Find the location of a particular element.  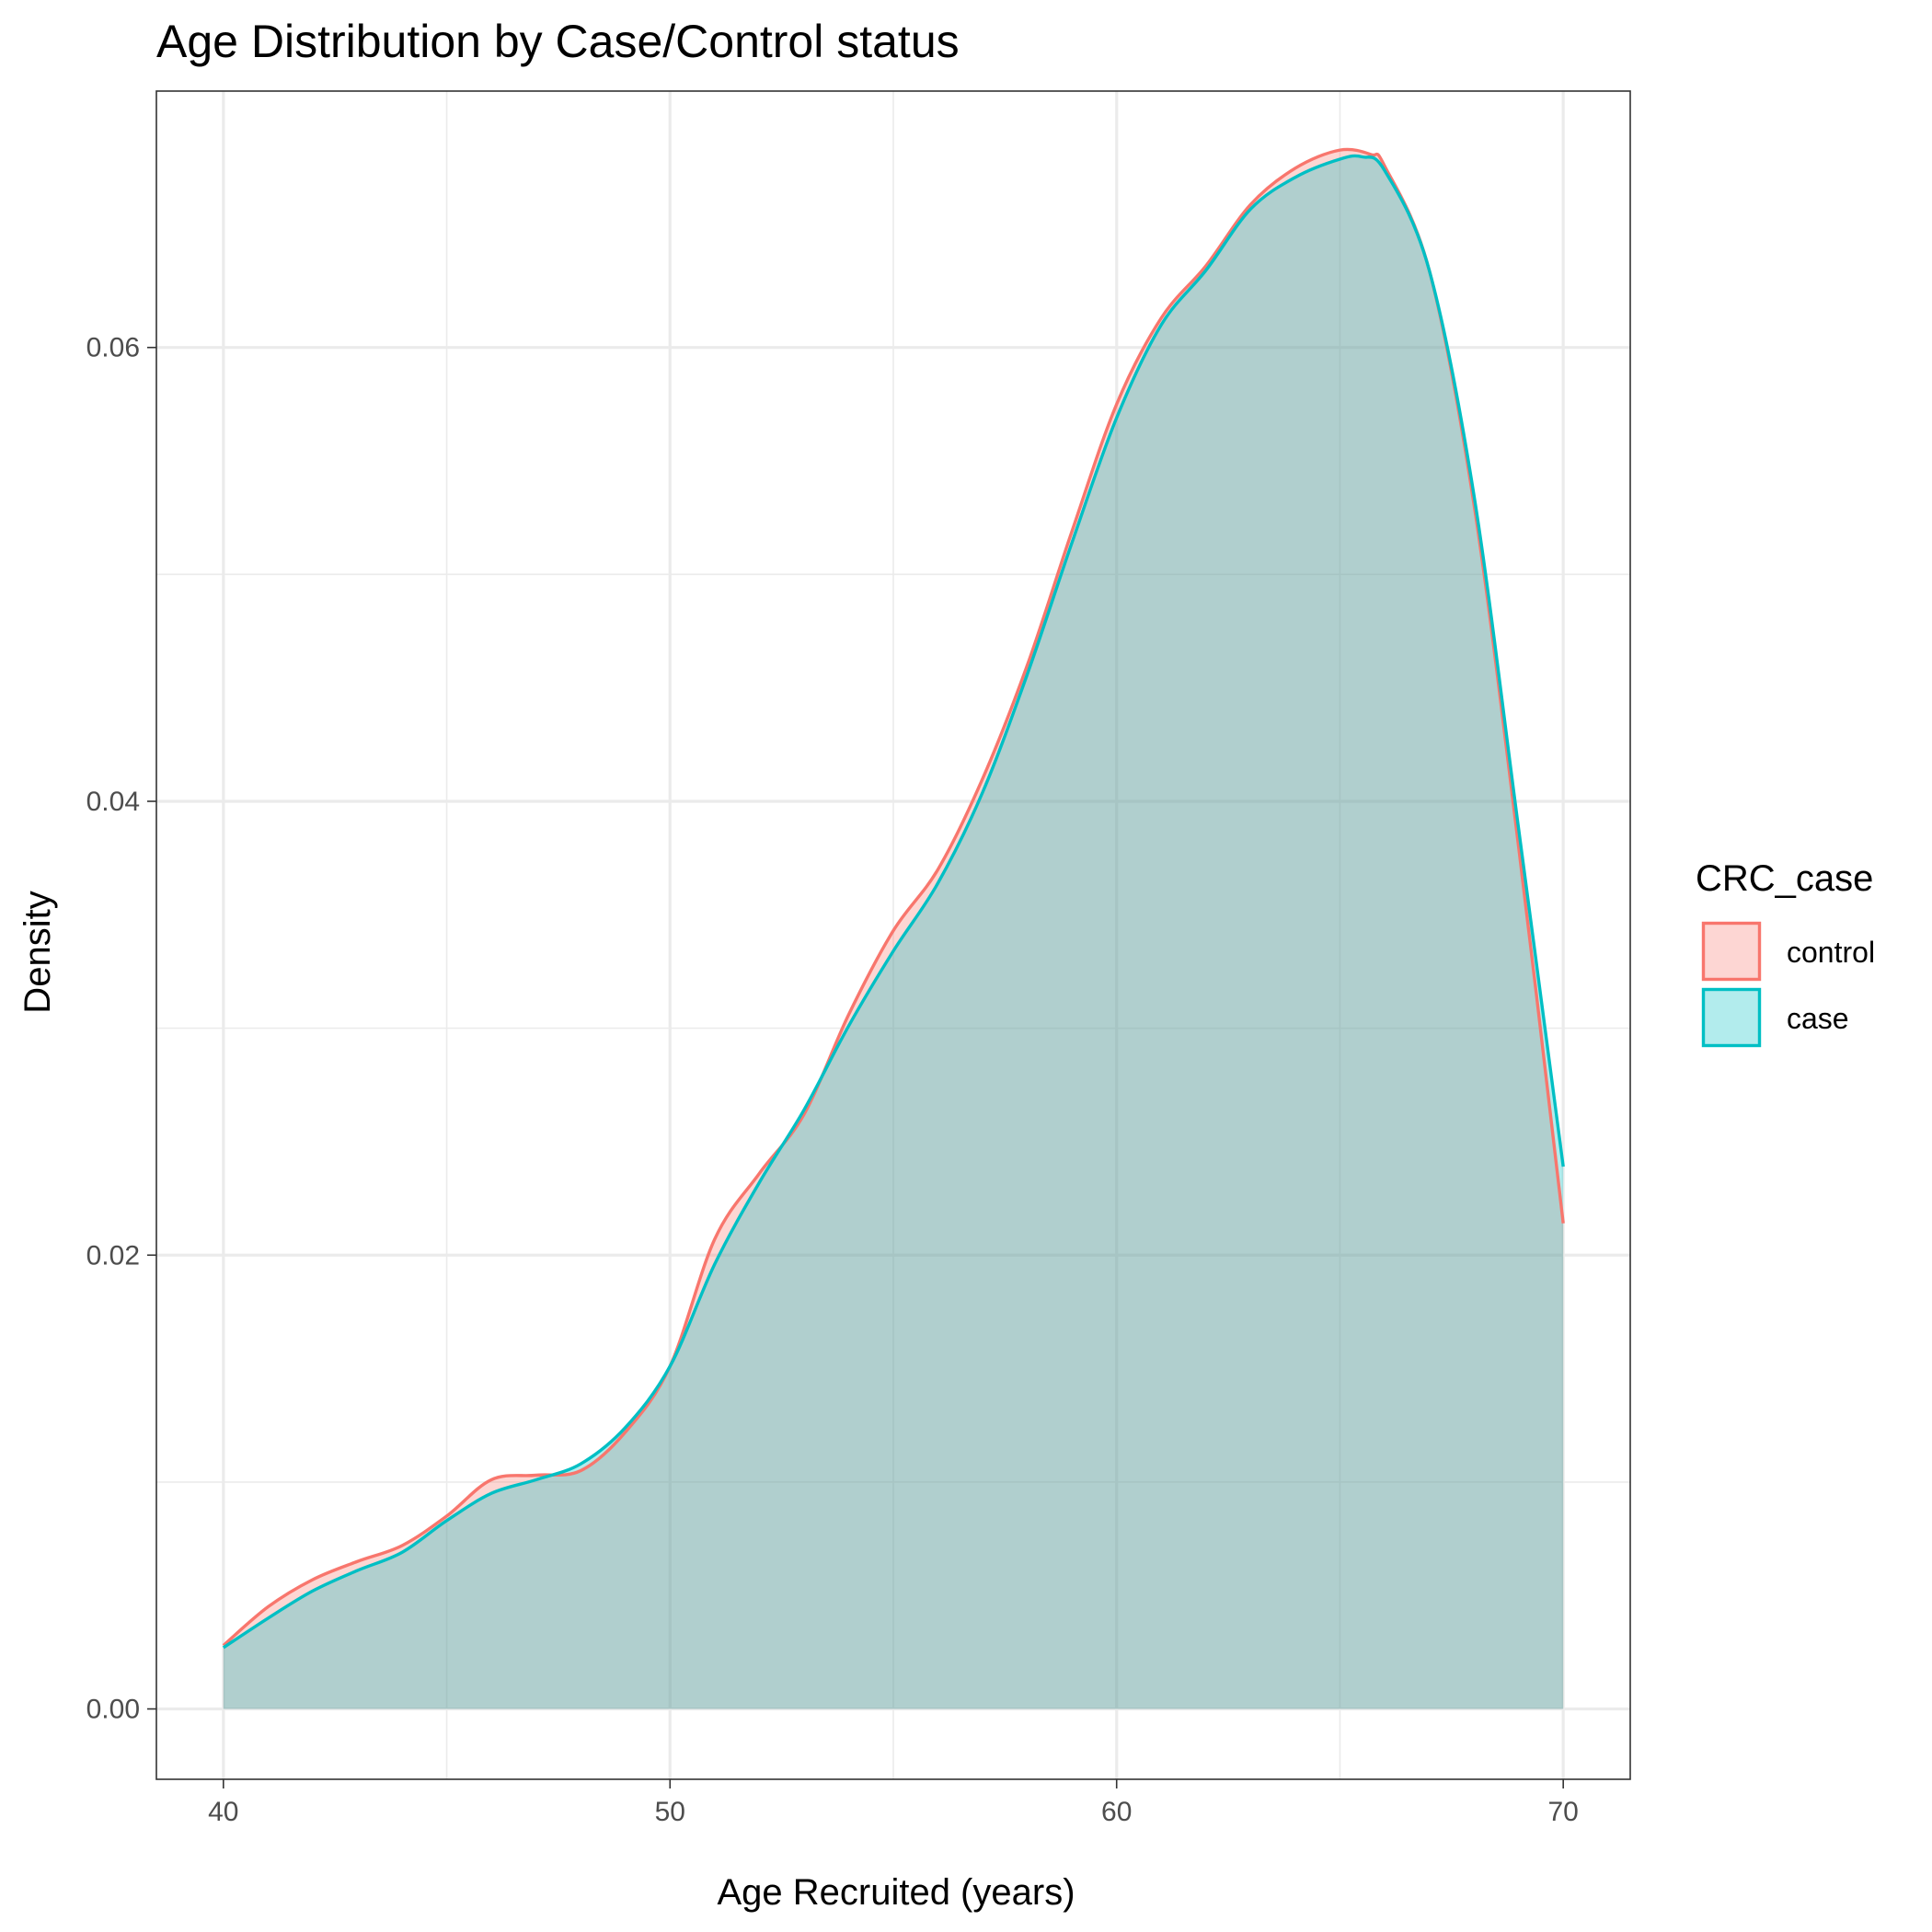

y-tick-label: 0.02 is located at coordinates (113, 1255).